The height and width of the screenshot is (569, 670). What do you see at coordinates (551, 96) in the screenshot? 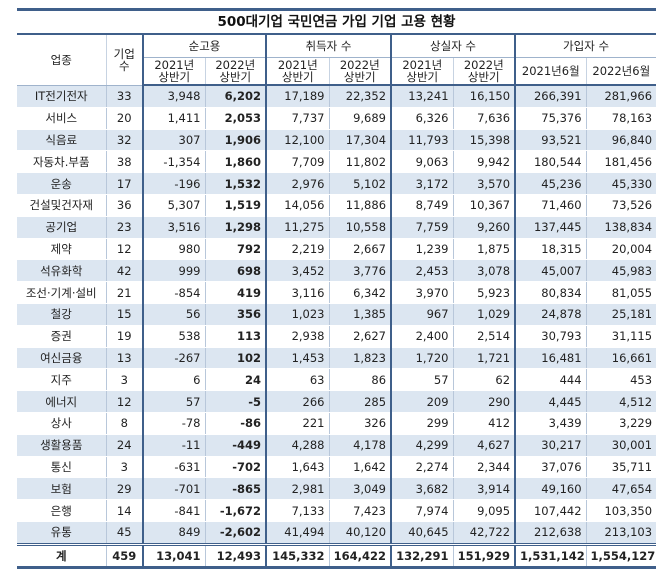
I see `cell-members-2021: 266,391` at bounding box center [551, 96].